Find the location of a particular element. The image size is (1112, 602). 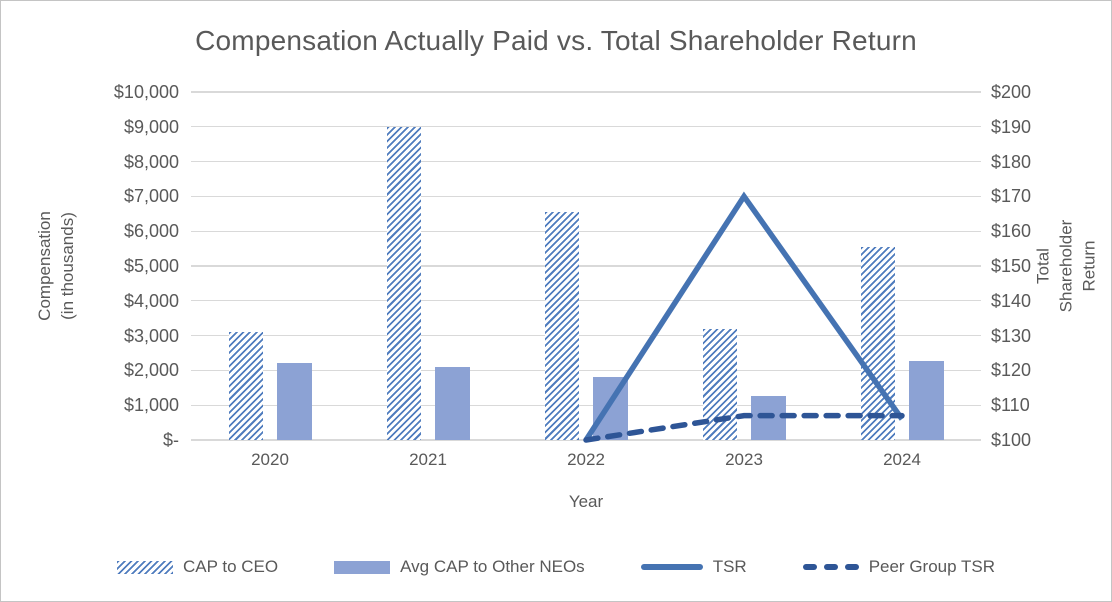

right-axis-tick-label: $190 is located at coordinates (1011, 126).